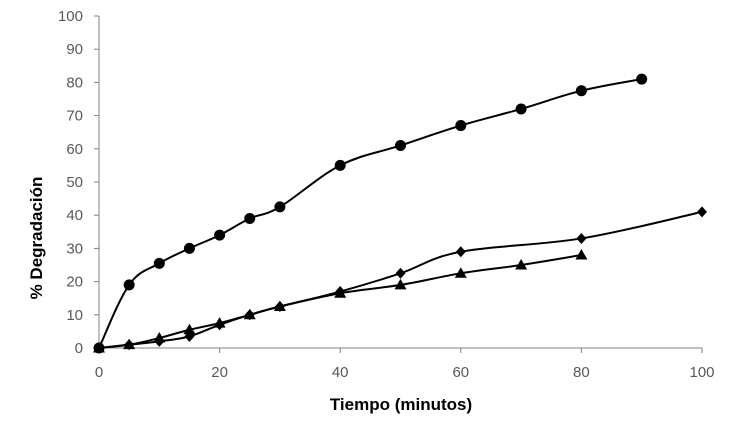 This screenshot has height=433, width=736. What do you see at coordinates (36, 238) in the screenshot?
I see `y-axis-title: % Degradación` at bounding box center [36, 238].